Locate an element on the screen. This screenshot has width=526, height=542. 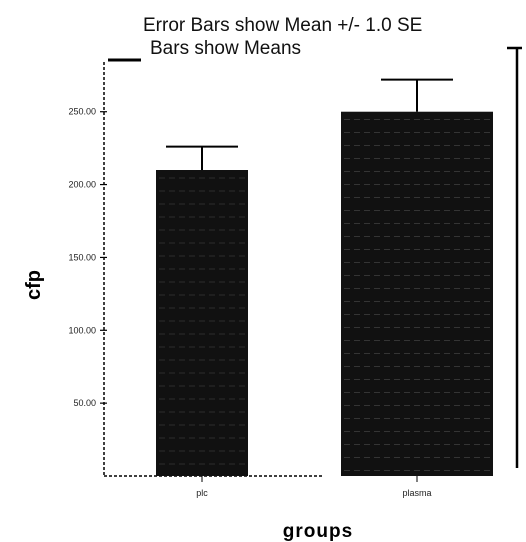
bar-plc is located at coordinates (202, 323).